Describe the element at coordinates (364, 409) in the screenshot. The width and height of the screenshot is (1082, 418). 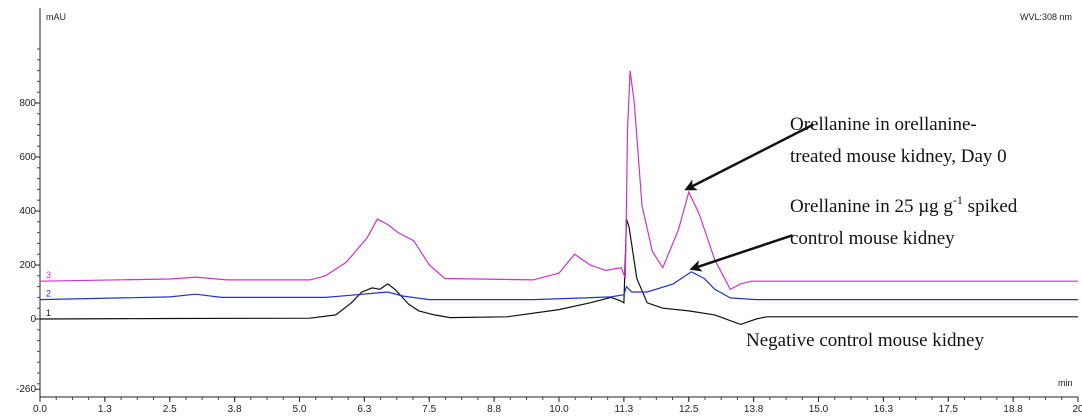
I see `x-tick-label: 6.3` at that location.